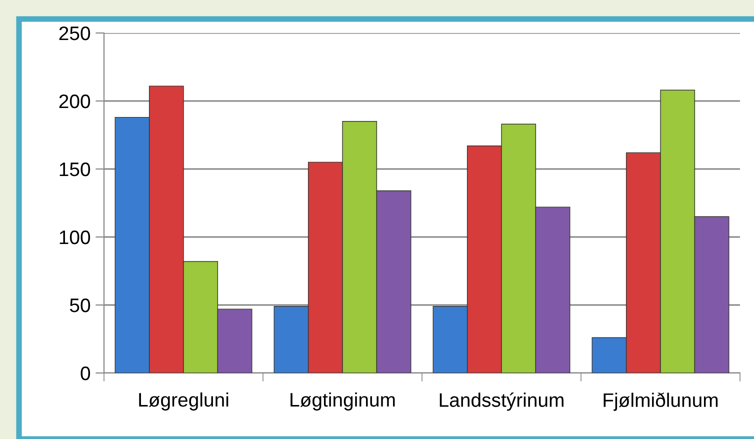  I want to click on x-tick-label: Landsstýrinum, so click(502, 401).